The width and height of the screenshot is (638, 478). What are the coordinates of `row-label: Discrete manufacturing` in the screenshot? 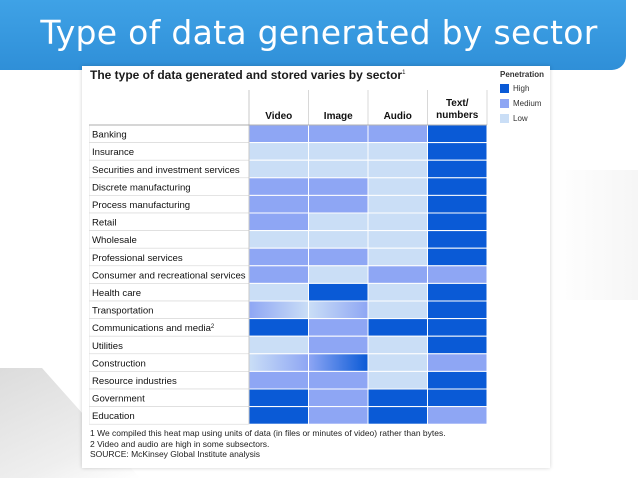 It's located at (141, 187).